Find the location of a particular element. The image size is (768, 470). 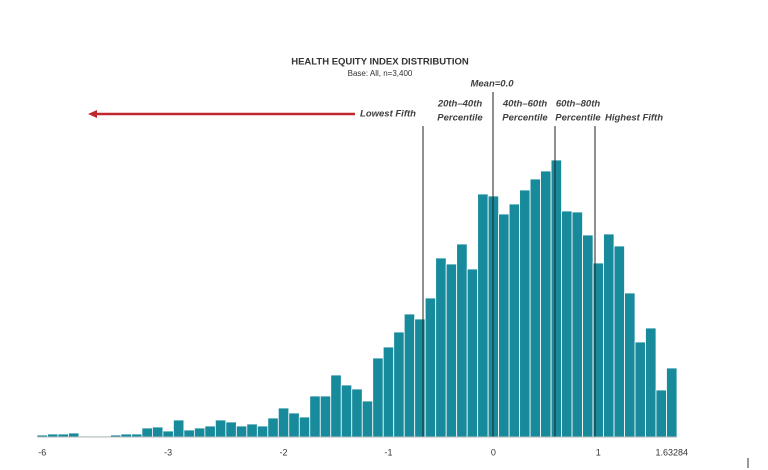

annotation: Highest Fifth is located at coordinates (634, 118).